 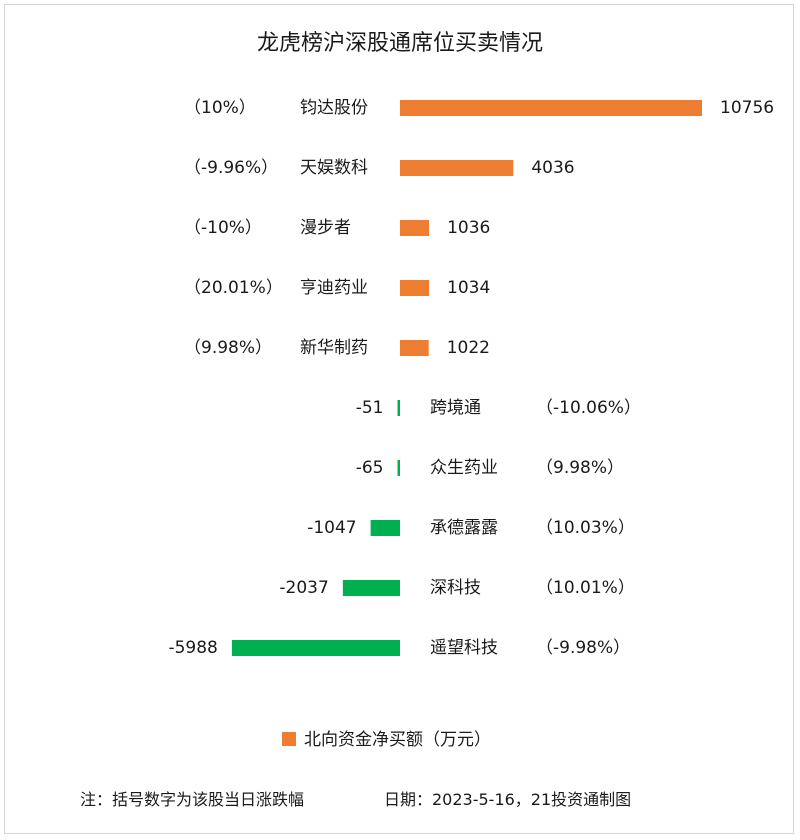 What do you see at coordinates (334, 108) in the screenshot?
I see `category-label: 钧达股份` at bounding box center [334, 108].